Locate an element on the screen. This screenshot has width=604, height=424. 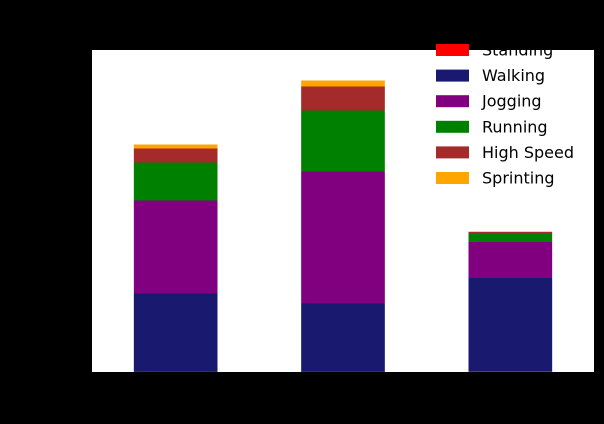
legend-label: High Speed is located at coordinates (528, 152).